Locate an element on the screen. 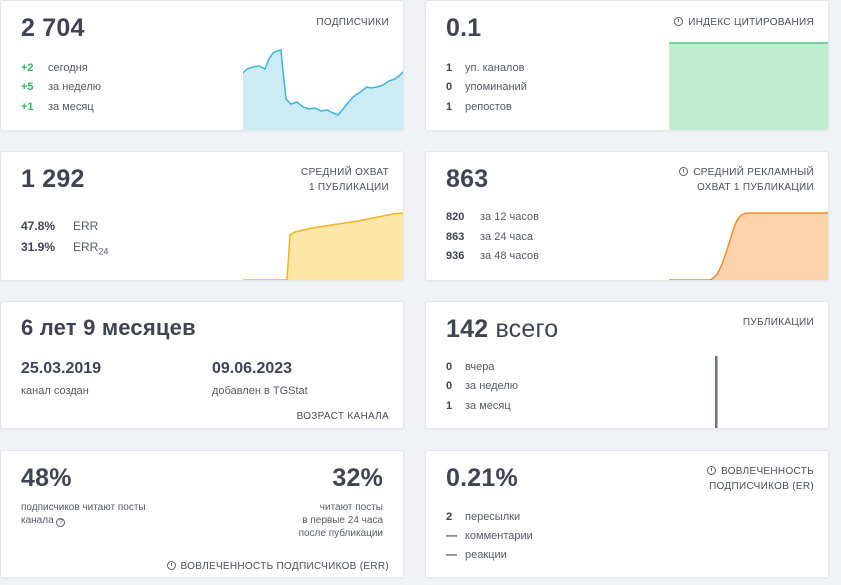 Image resolution: width=841 pixels, height=585 pixels. subscribers-sparkline is located at coordinates (323, 89).